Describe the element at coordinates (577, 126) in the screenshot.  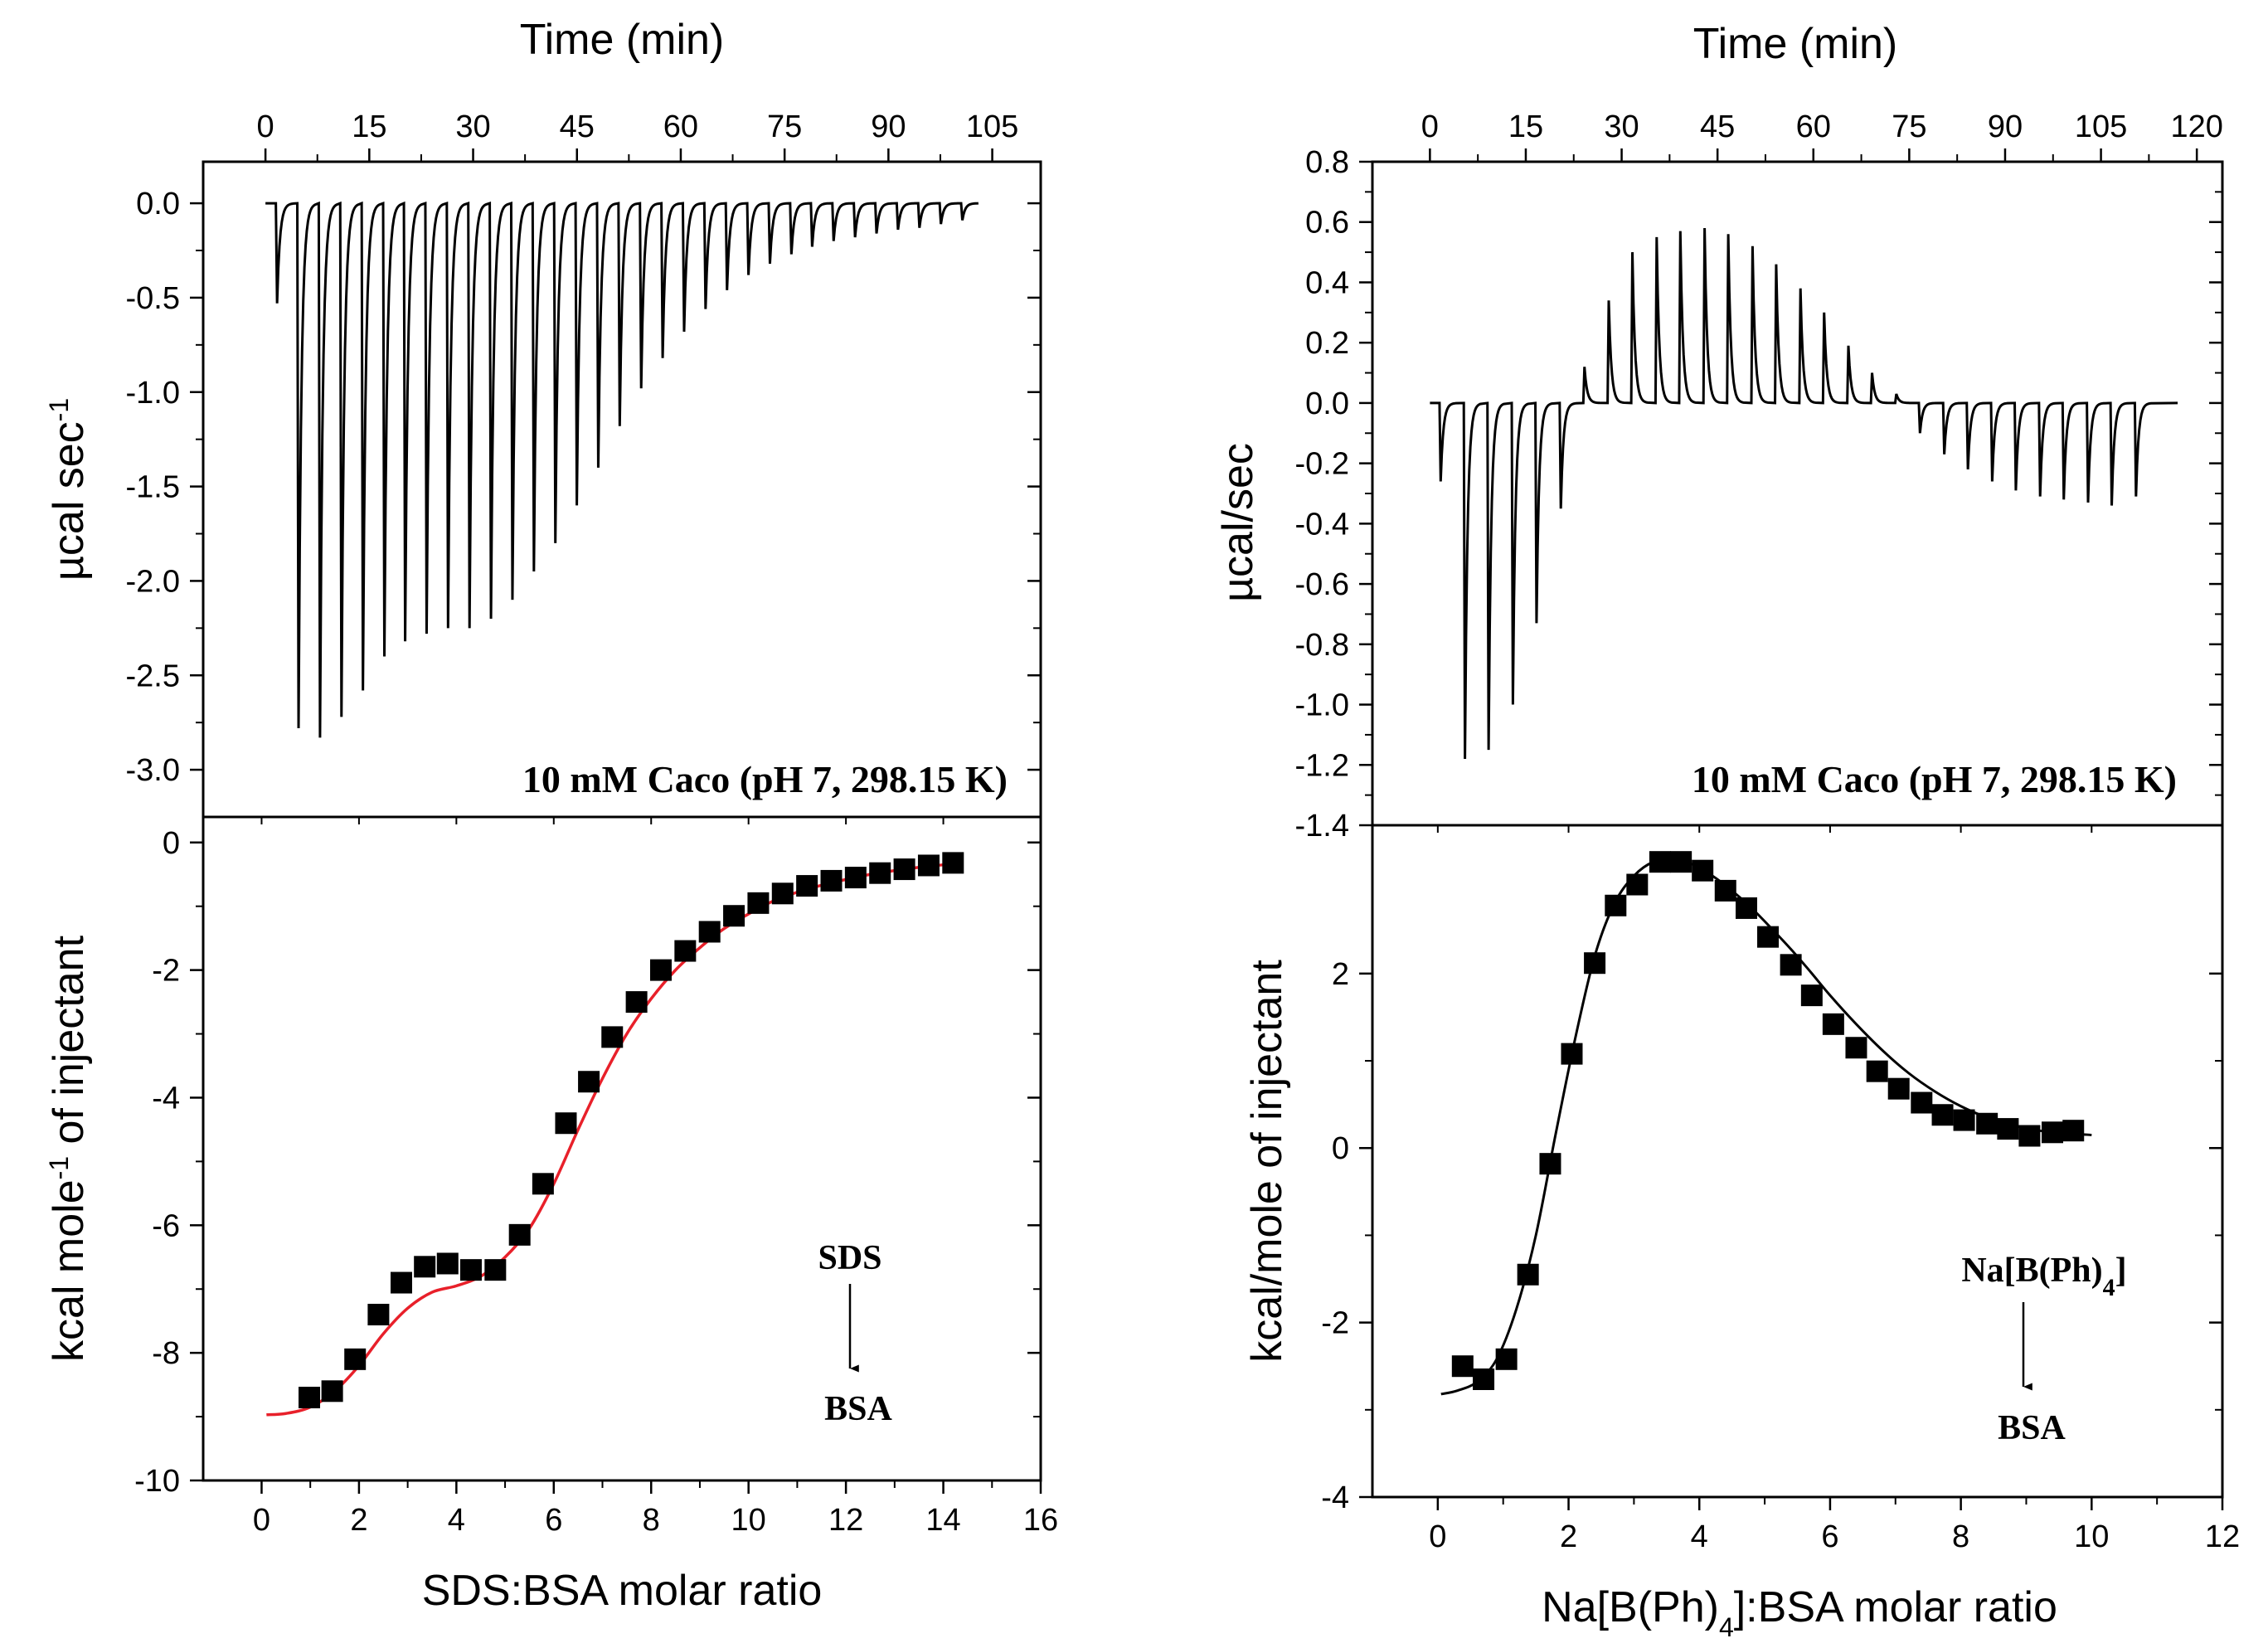
I see `x-tick-label: 45` at that location.